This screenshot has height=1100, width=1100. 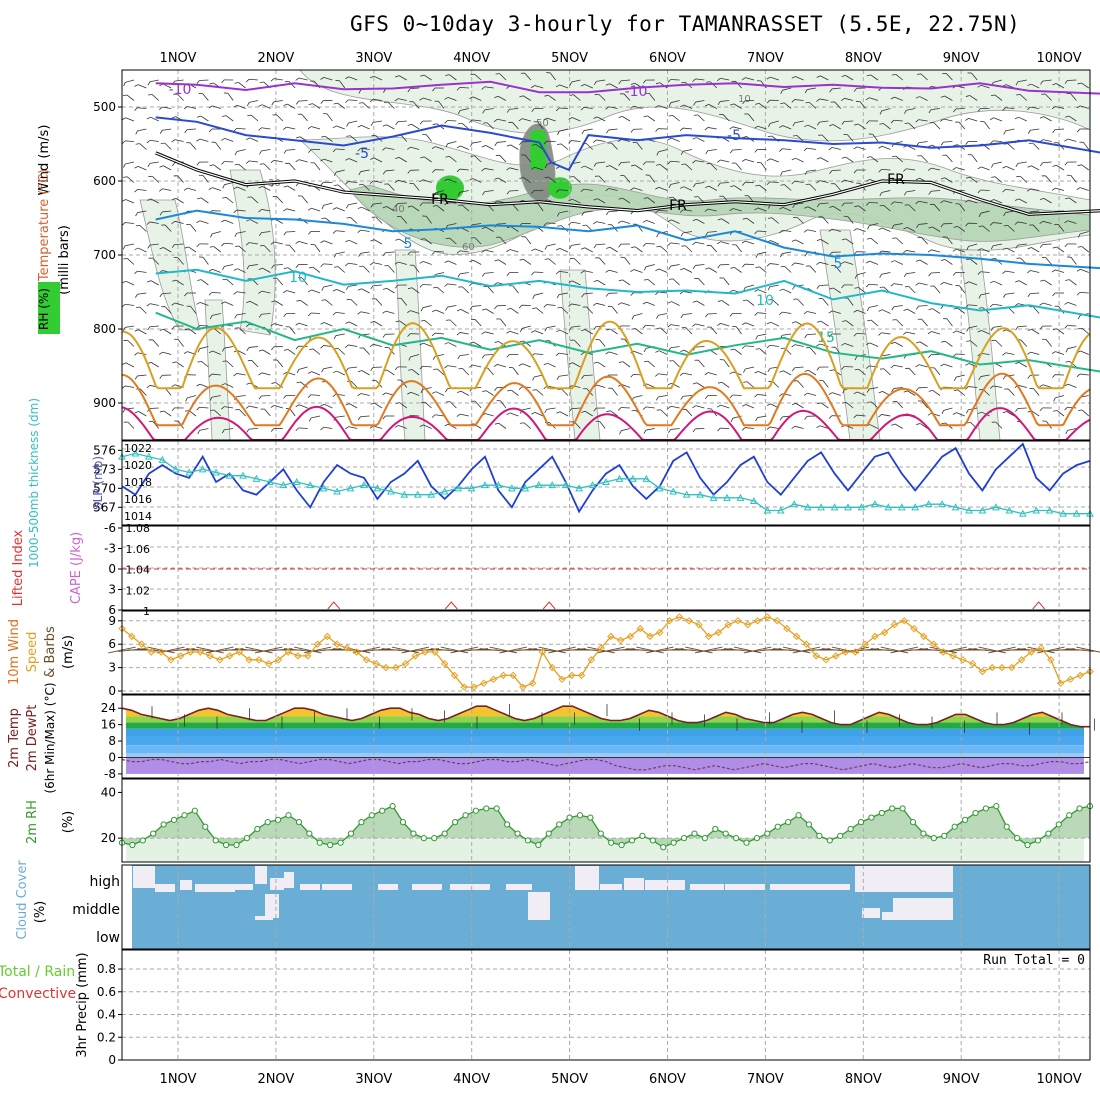 What do you see at coordinates (423, 838) in the screenshot?
I see `rh-marker` at bounding box center [423, 838].